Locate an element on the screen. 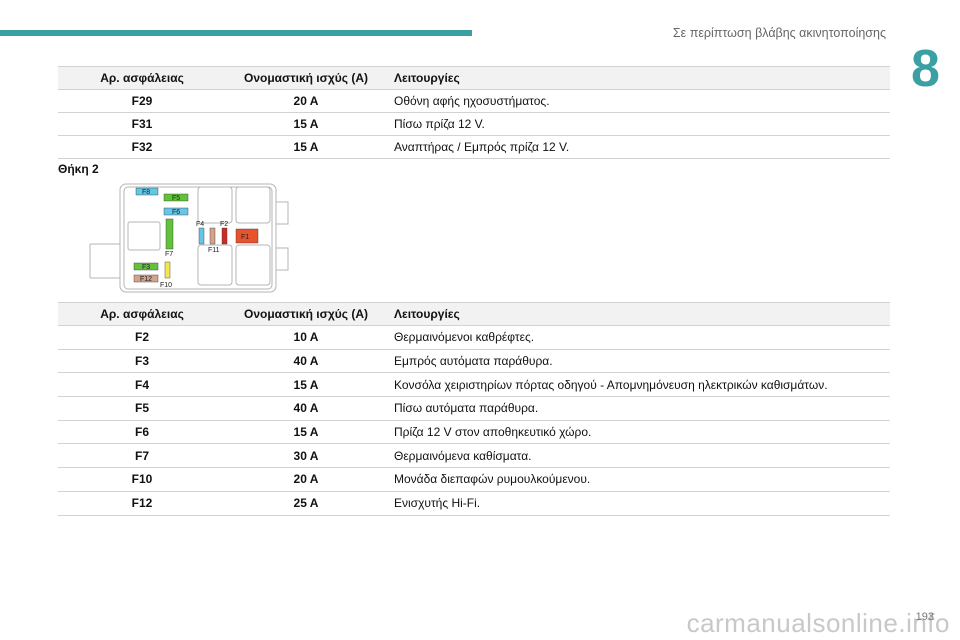  chapter-number: 8 is located at coordinates (925, 69).